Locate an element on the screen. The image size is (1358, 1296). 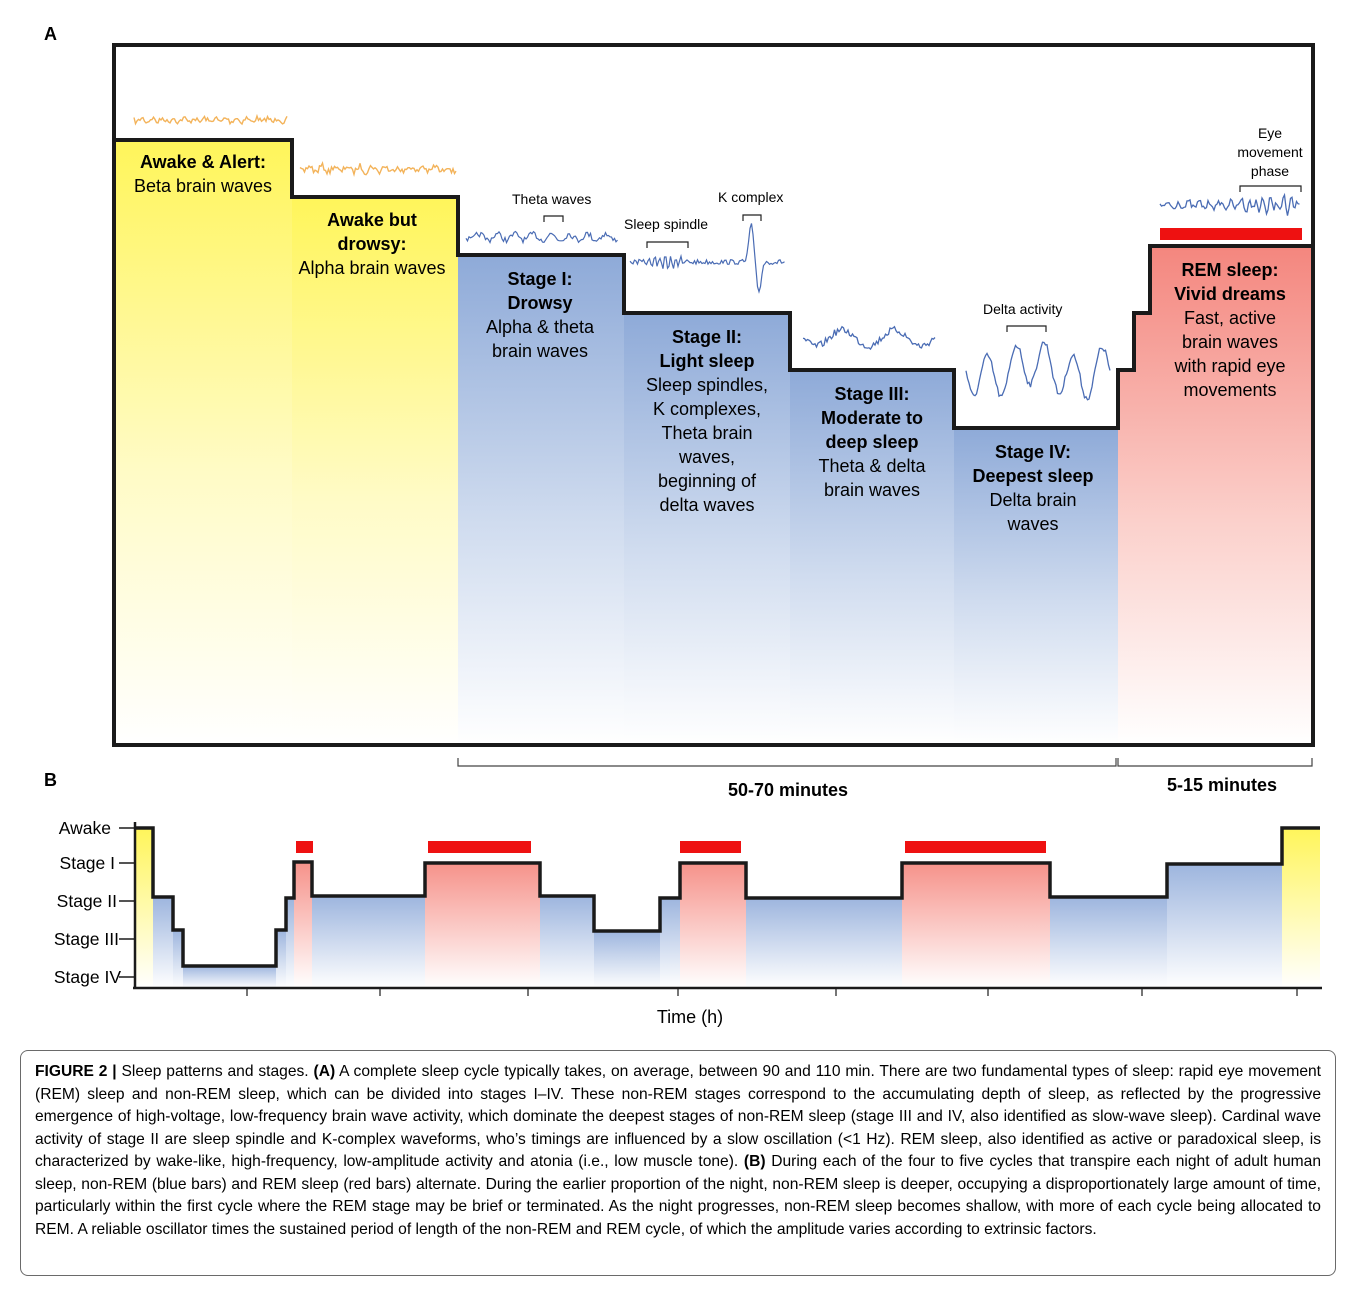
stage-stage4-line-2: Deepest sleep is located at coordinates (1032, 476).